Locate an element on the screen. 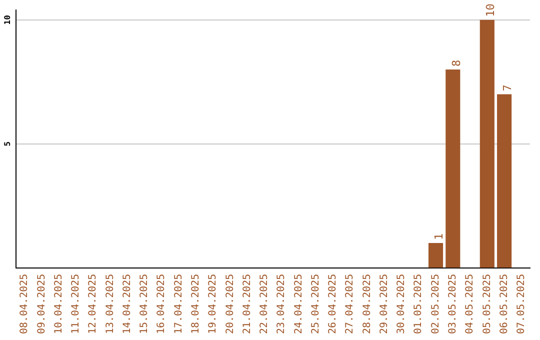 This screenshot has width=540, height=340. x-tick-label: 29.04.2025 is located at coordinates (384, 304).